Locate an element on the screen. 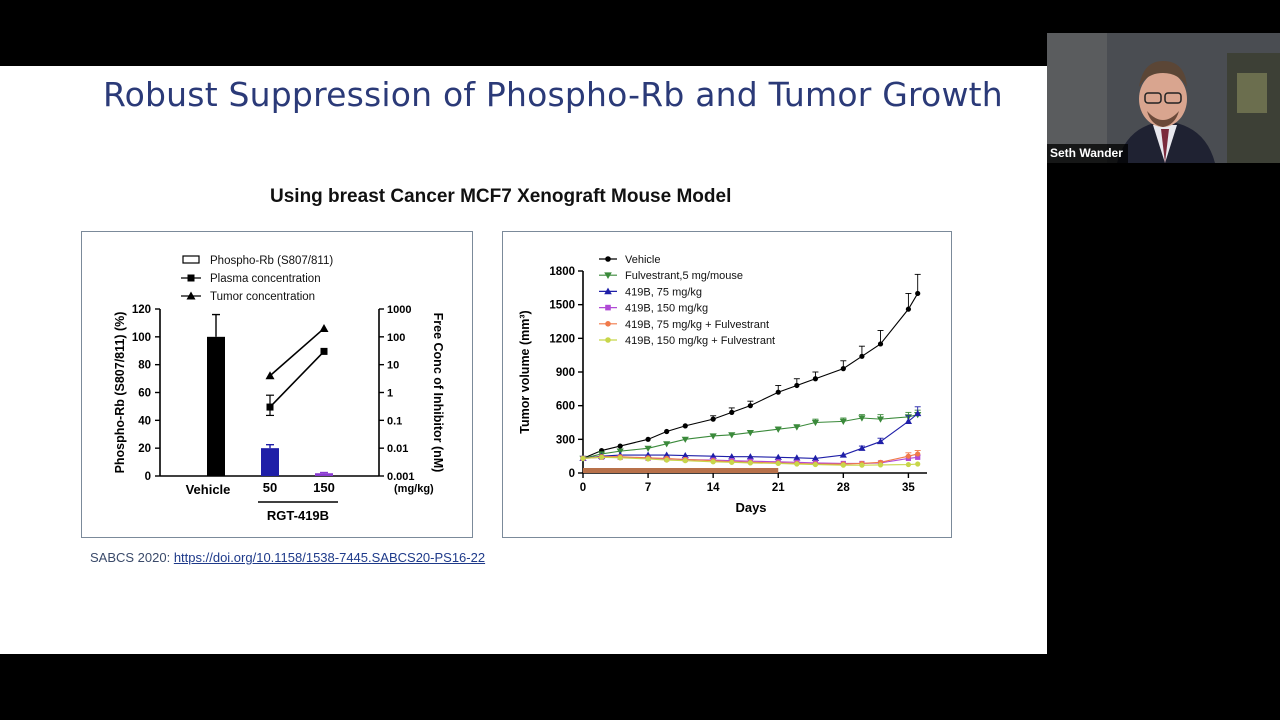 This screenshot has width=1280, height=720. y-tick-label: 120 is located at coordinates (141, 310).